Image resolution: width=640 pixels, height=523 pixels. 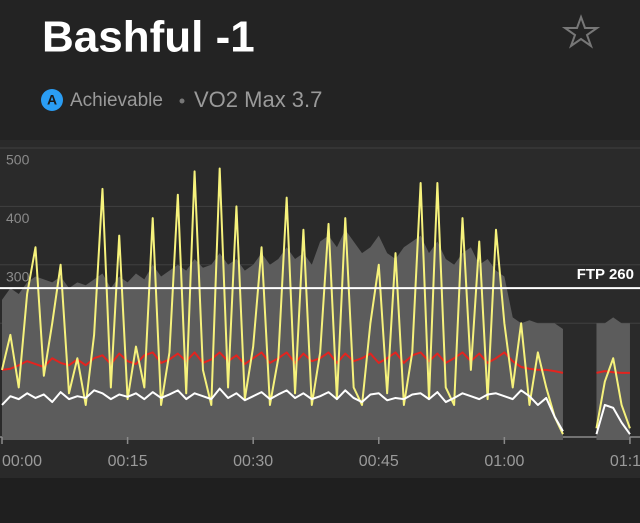 I want to click on x-tick-label: 01:00, so click(x=504, y=461).